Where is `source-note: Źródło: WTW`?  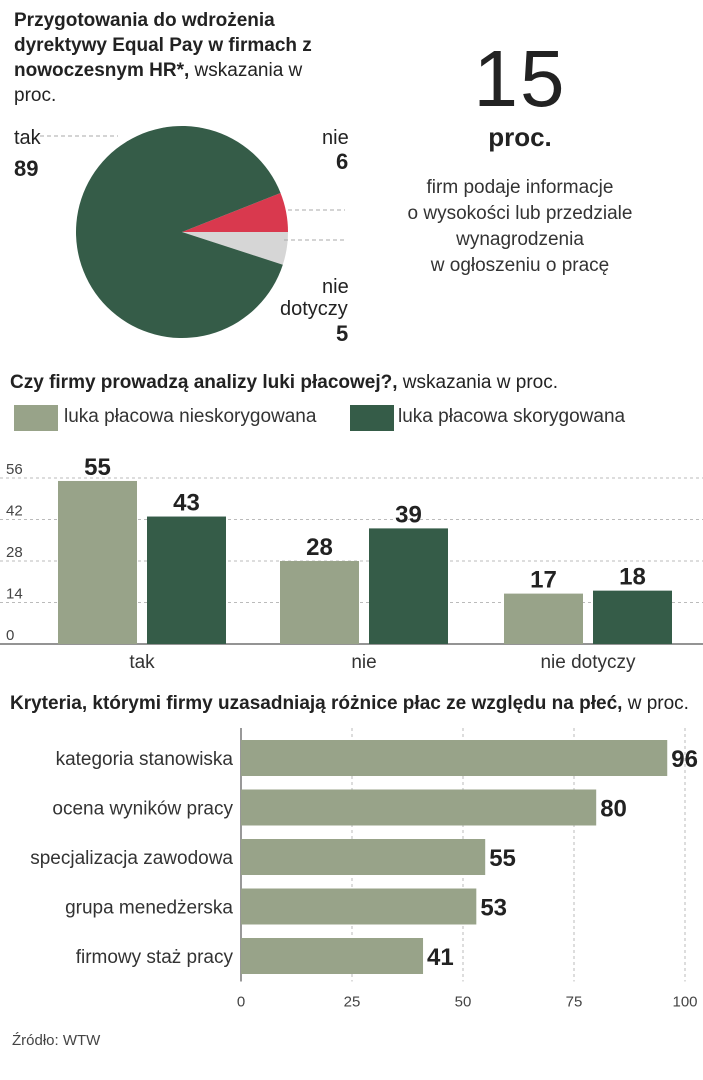 source-note: Źródło: WTW is located at coordinates (56, 1040).